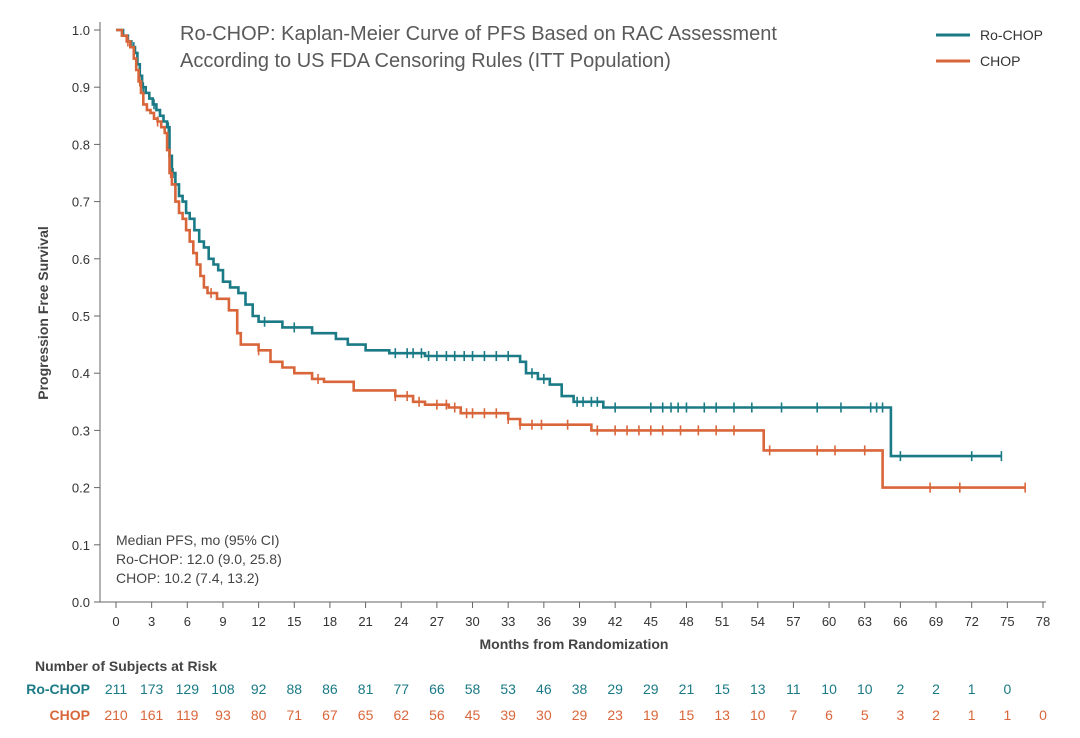  Describe the element at coordinates (651, 715) in the screenshot. I see `chop-risk-value: 19` at that location.